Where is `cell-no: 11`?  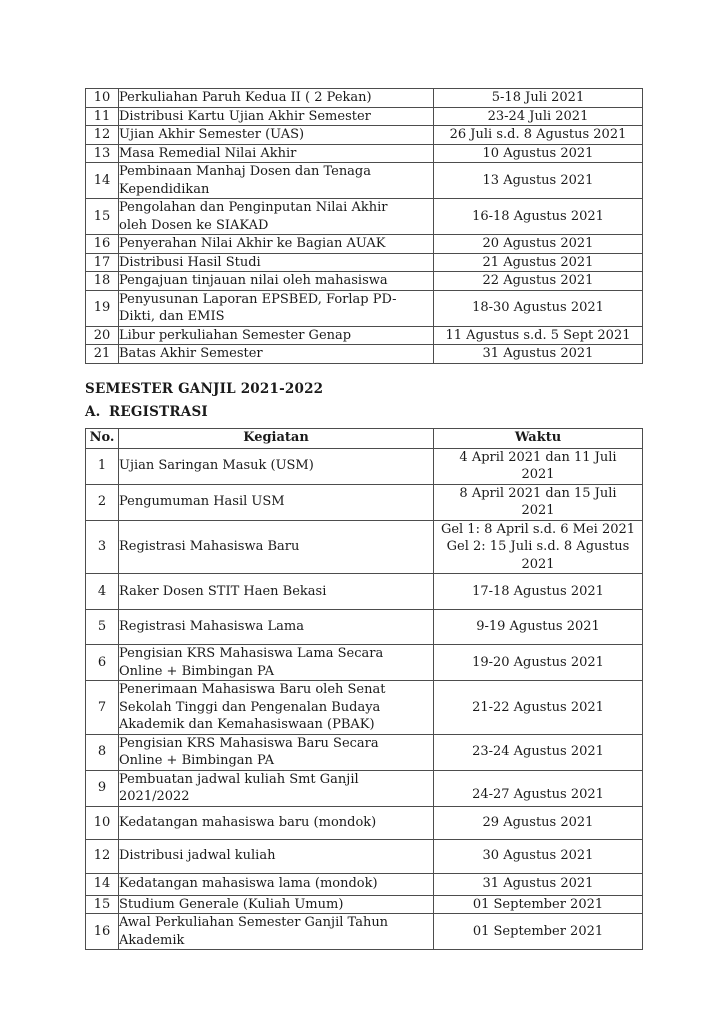
cell-no: 11 is located at coordinates (102, 116).